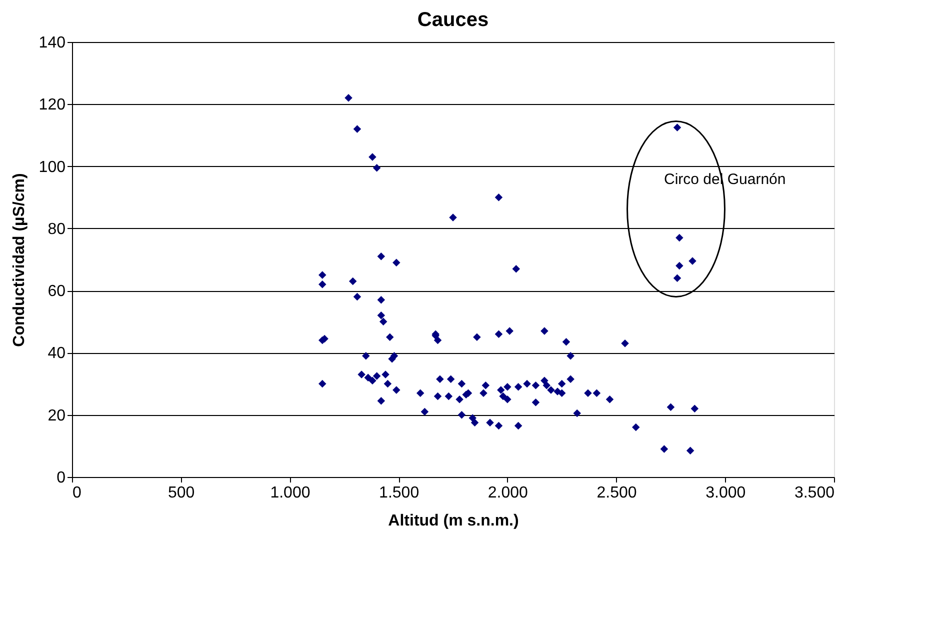  What do you see at coordinates (508, 493) in the screenshot?
I see `x-tick-label: 2.000` at bounding box center [508, 493].